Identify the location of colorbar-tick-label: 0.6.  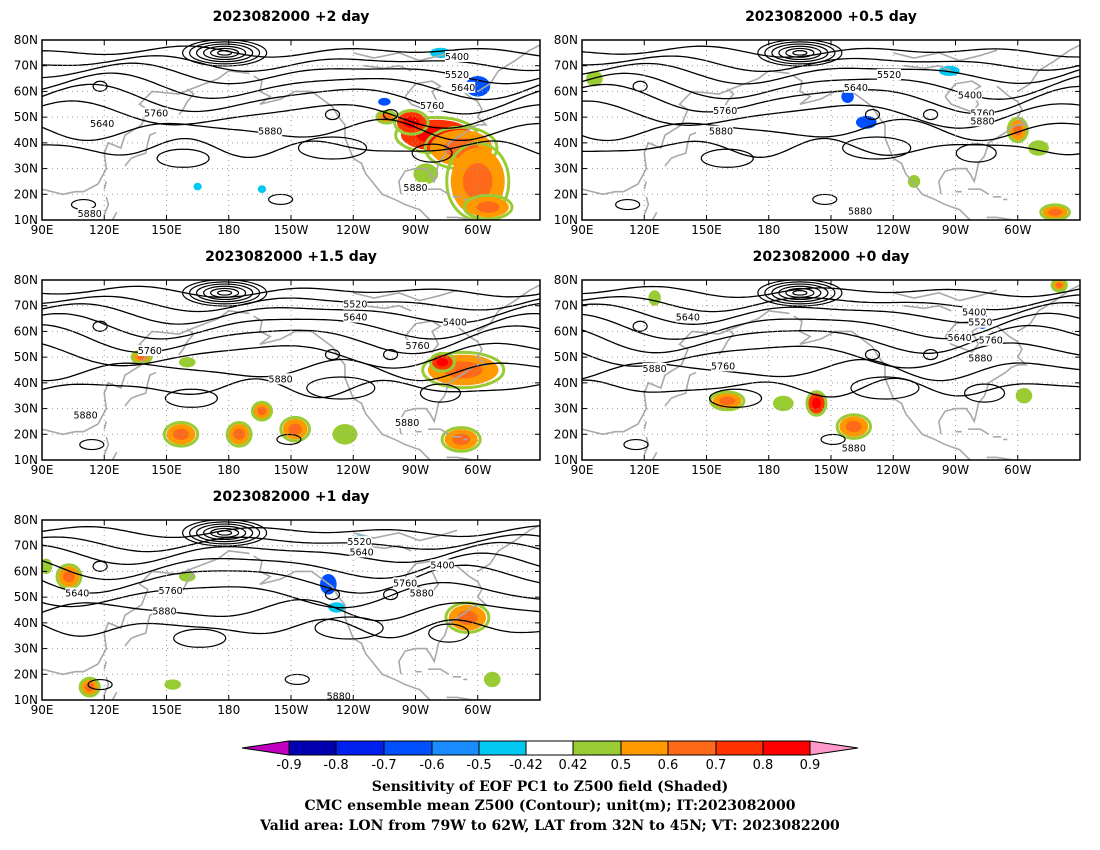
(668, 765).